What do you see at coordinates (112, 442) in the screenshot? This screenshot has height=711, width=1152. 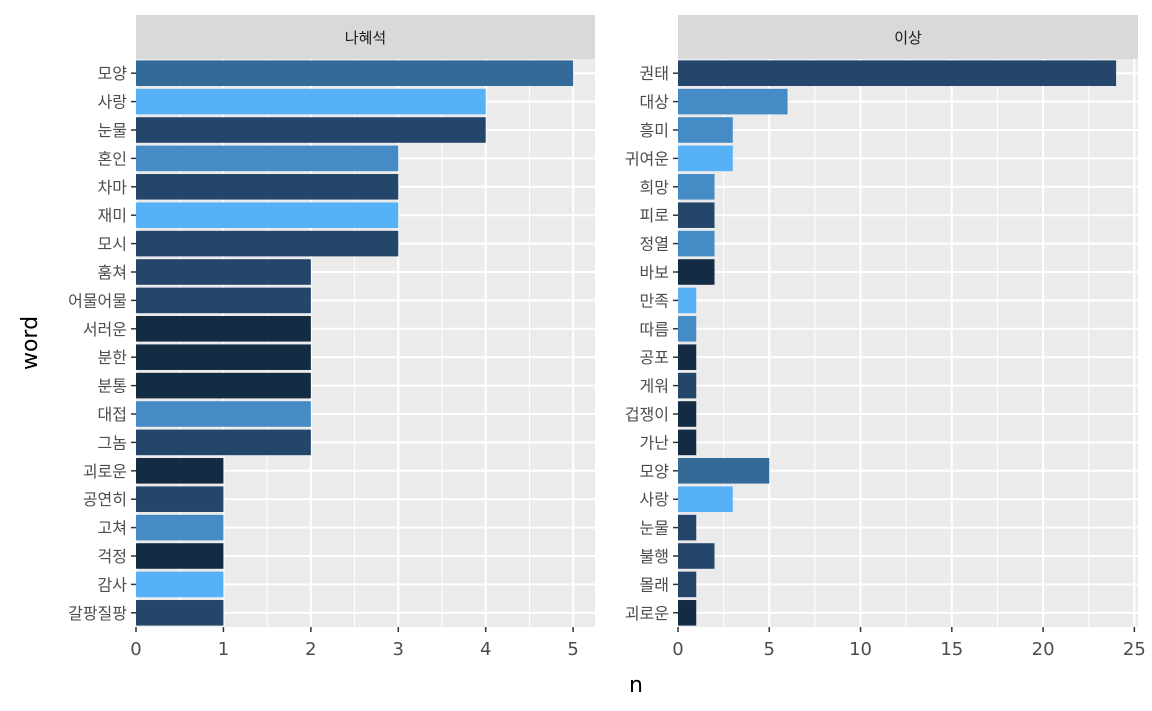 I see `y-tick-label: 그놈` at bounding box center [112, 442].